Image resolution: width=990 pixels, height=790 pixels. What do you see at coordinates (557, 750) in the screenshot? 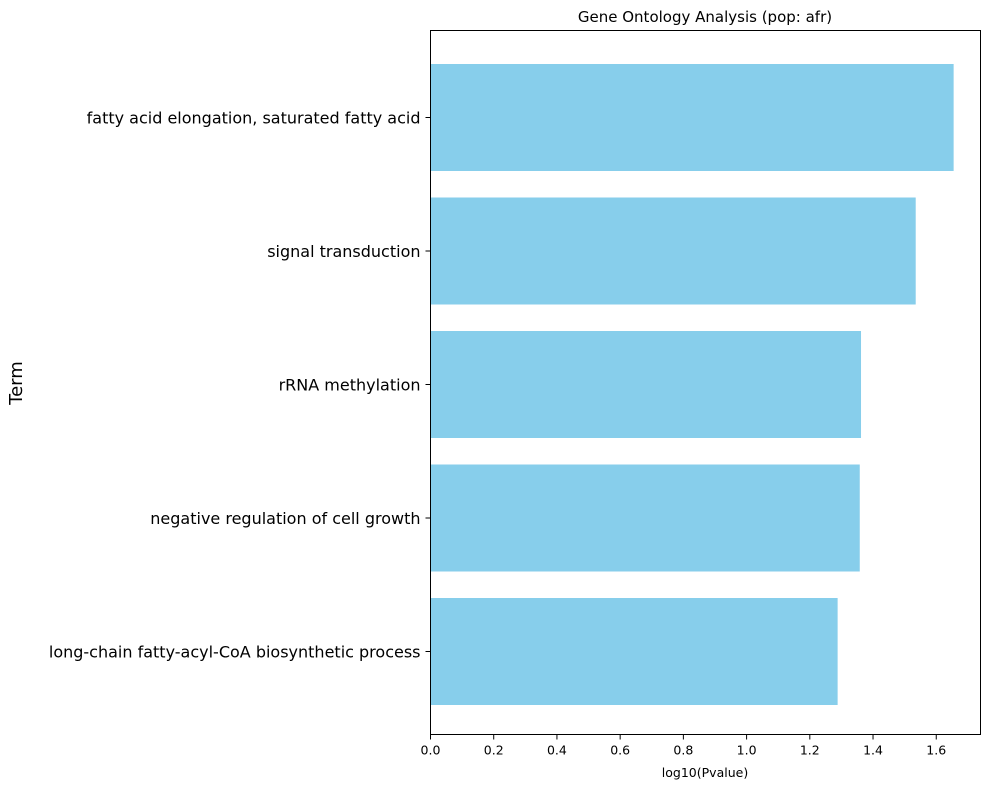
I see `x-tick-label: 0.4` at bounding box center [557, 750].